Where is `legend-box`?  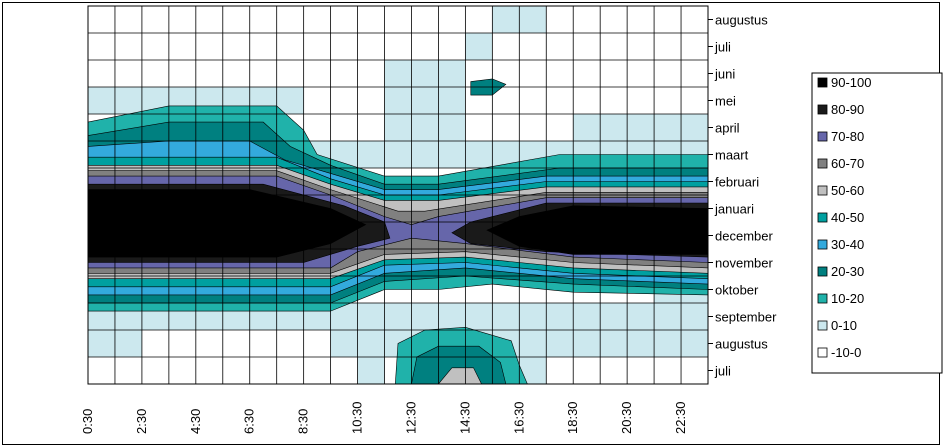 legend-box is located at coordinates (877, 223).